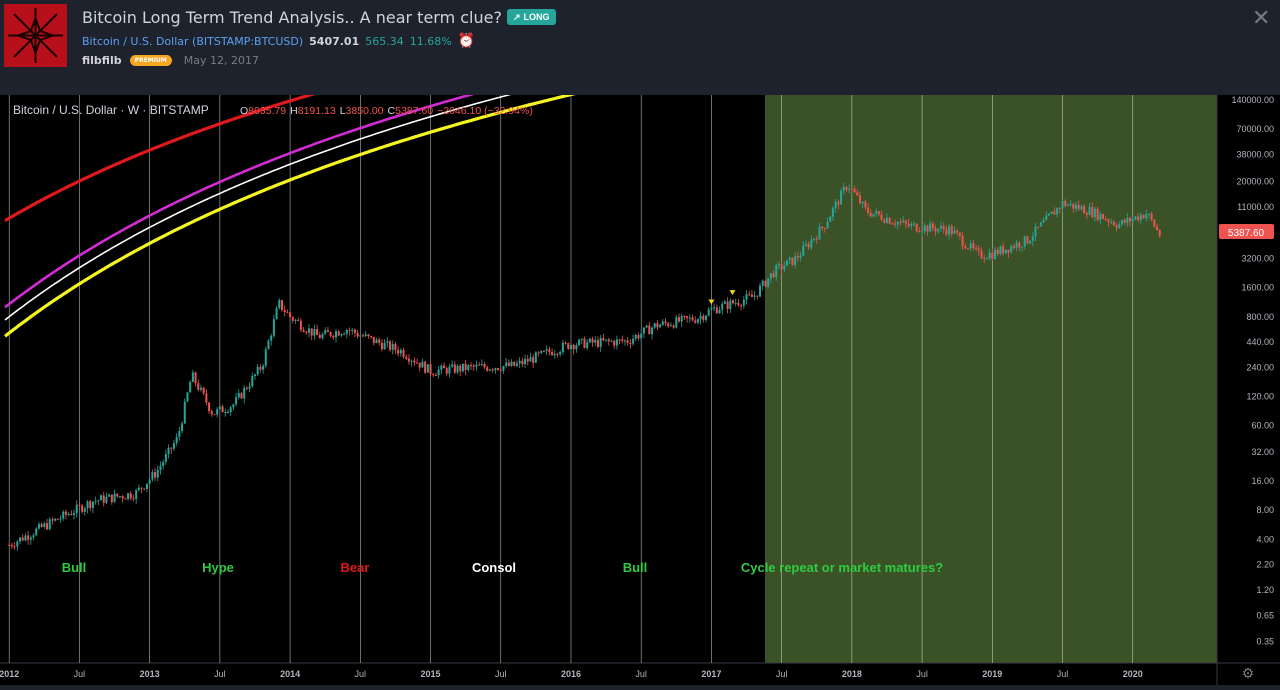 This screenshot has width=1280, height=690. Describe the element at coordinates (1265, 616) in the screenshot. I see `y-tick-label: 0.65` at that location.